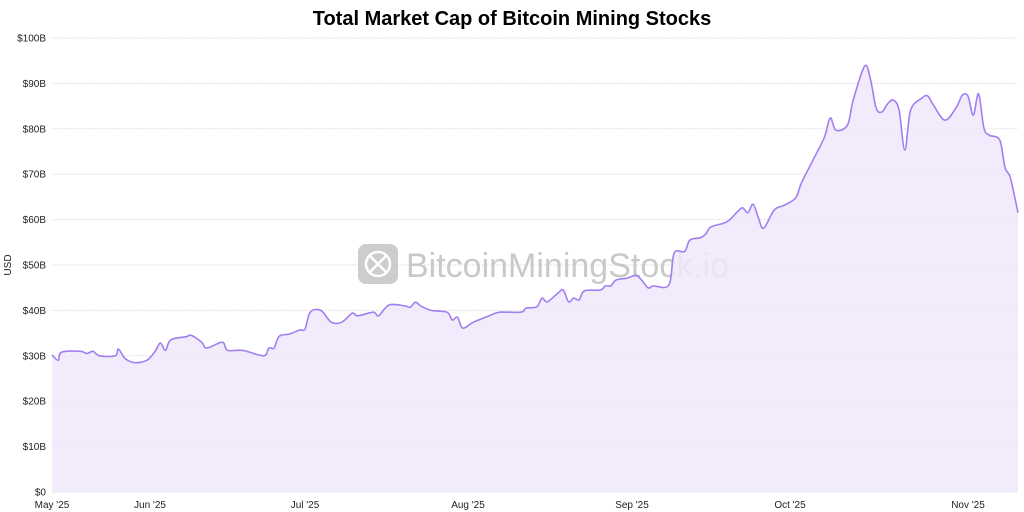 The image size is (1024, 512). I want to click on x-tick-label: Aug '25, so click(468, 505).